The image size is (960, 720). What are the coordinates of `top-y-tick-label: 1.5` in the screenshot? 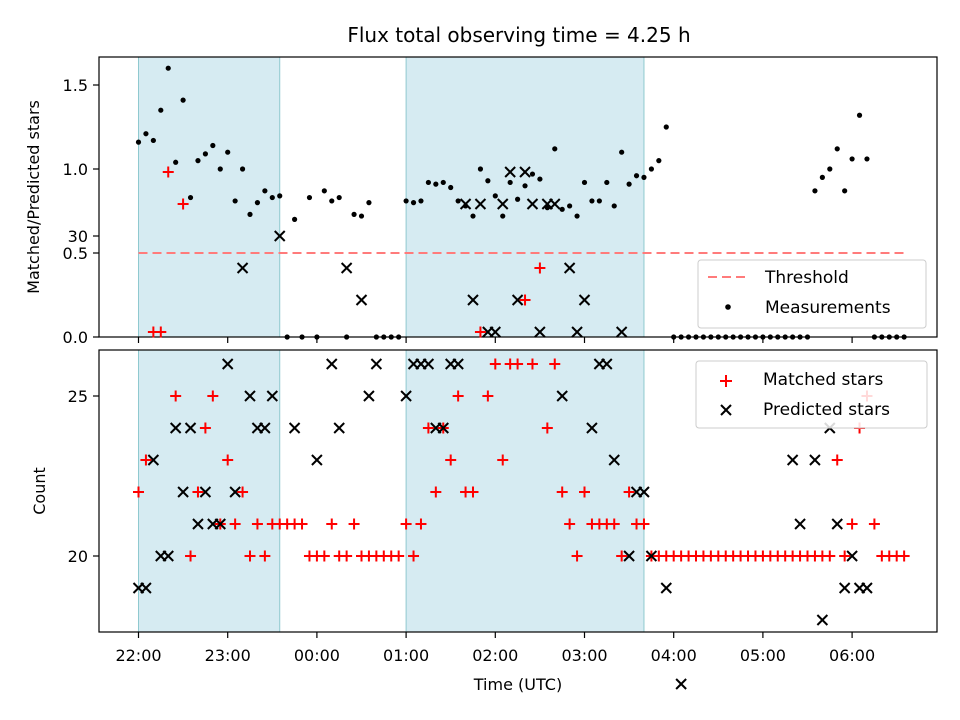 It's located at (75, 85).